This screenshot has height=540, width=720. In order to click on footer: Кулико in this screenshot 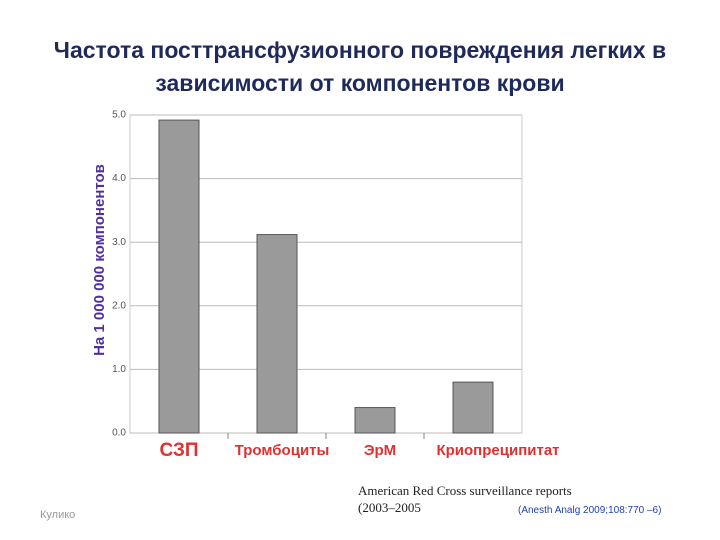, I will do `click(58, 515)`.